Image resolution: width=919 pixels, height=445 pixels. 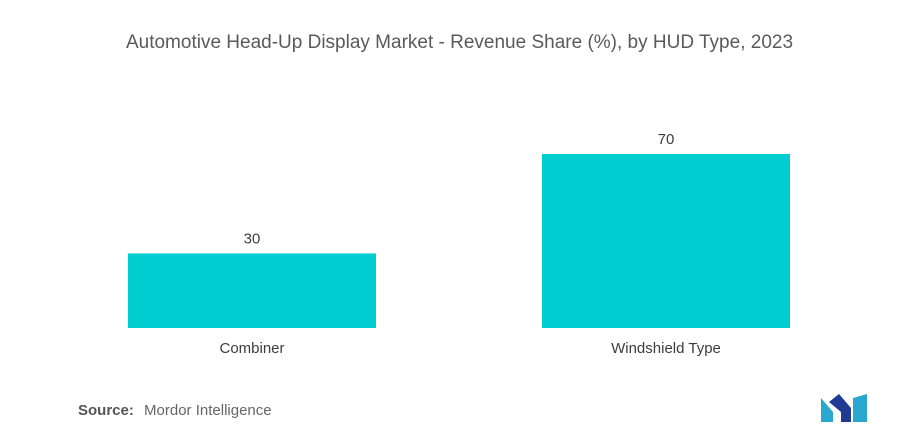 I want to click on value-labels-layer: 30 70, so click(x=459, y=189).